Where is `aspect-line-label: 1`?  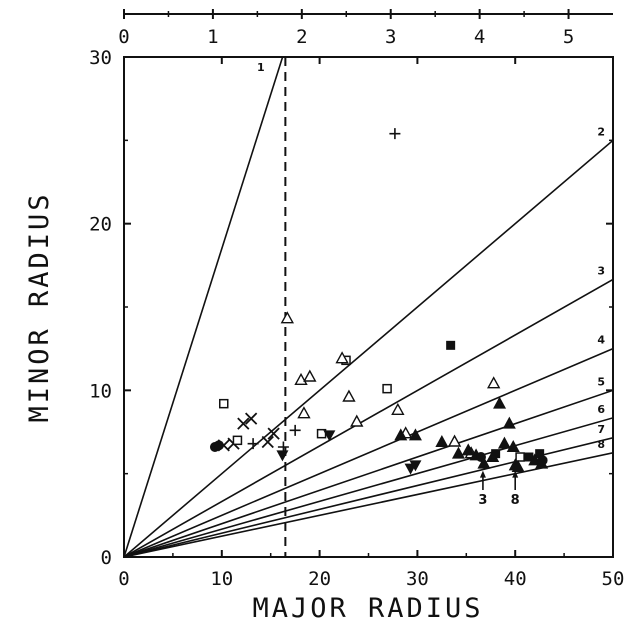
aspect-line-label: 1 is located at coordinates (261, 67).